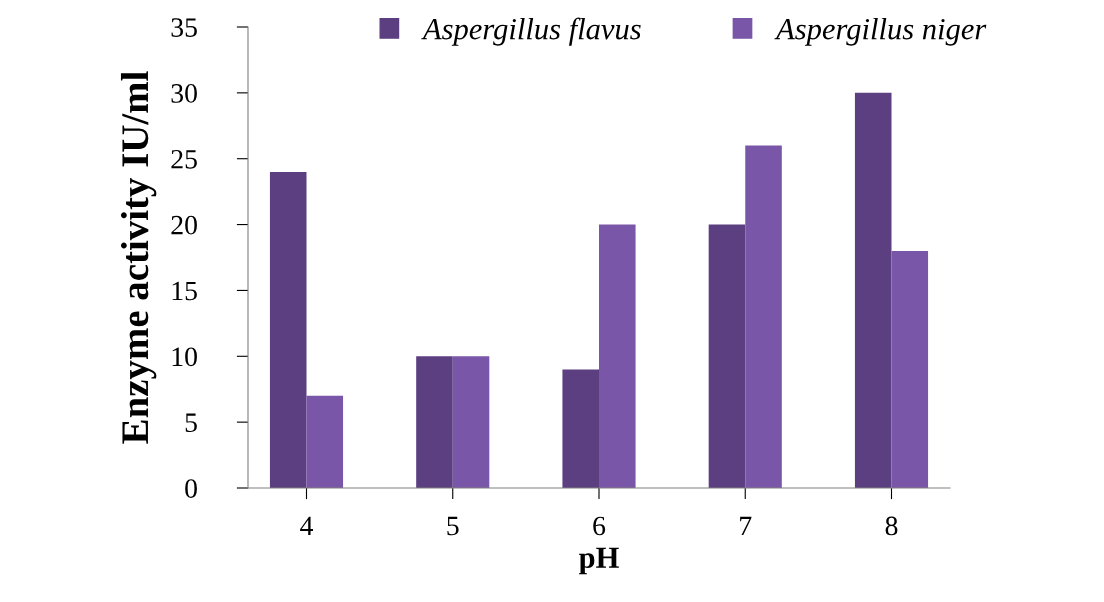  What do you see at coordinates (453, 526) in the screenshot?
I see `x-tick-label: 5` at bounding box center [453, 526].